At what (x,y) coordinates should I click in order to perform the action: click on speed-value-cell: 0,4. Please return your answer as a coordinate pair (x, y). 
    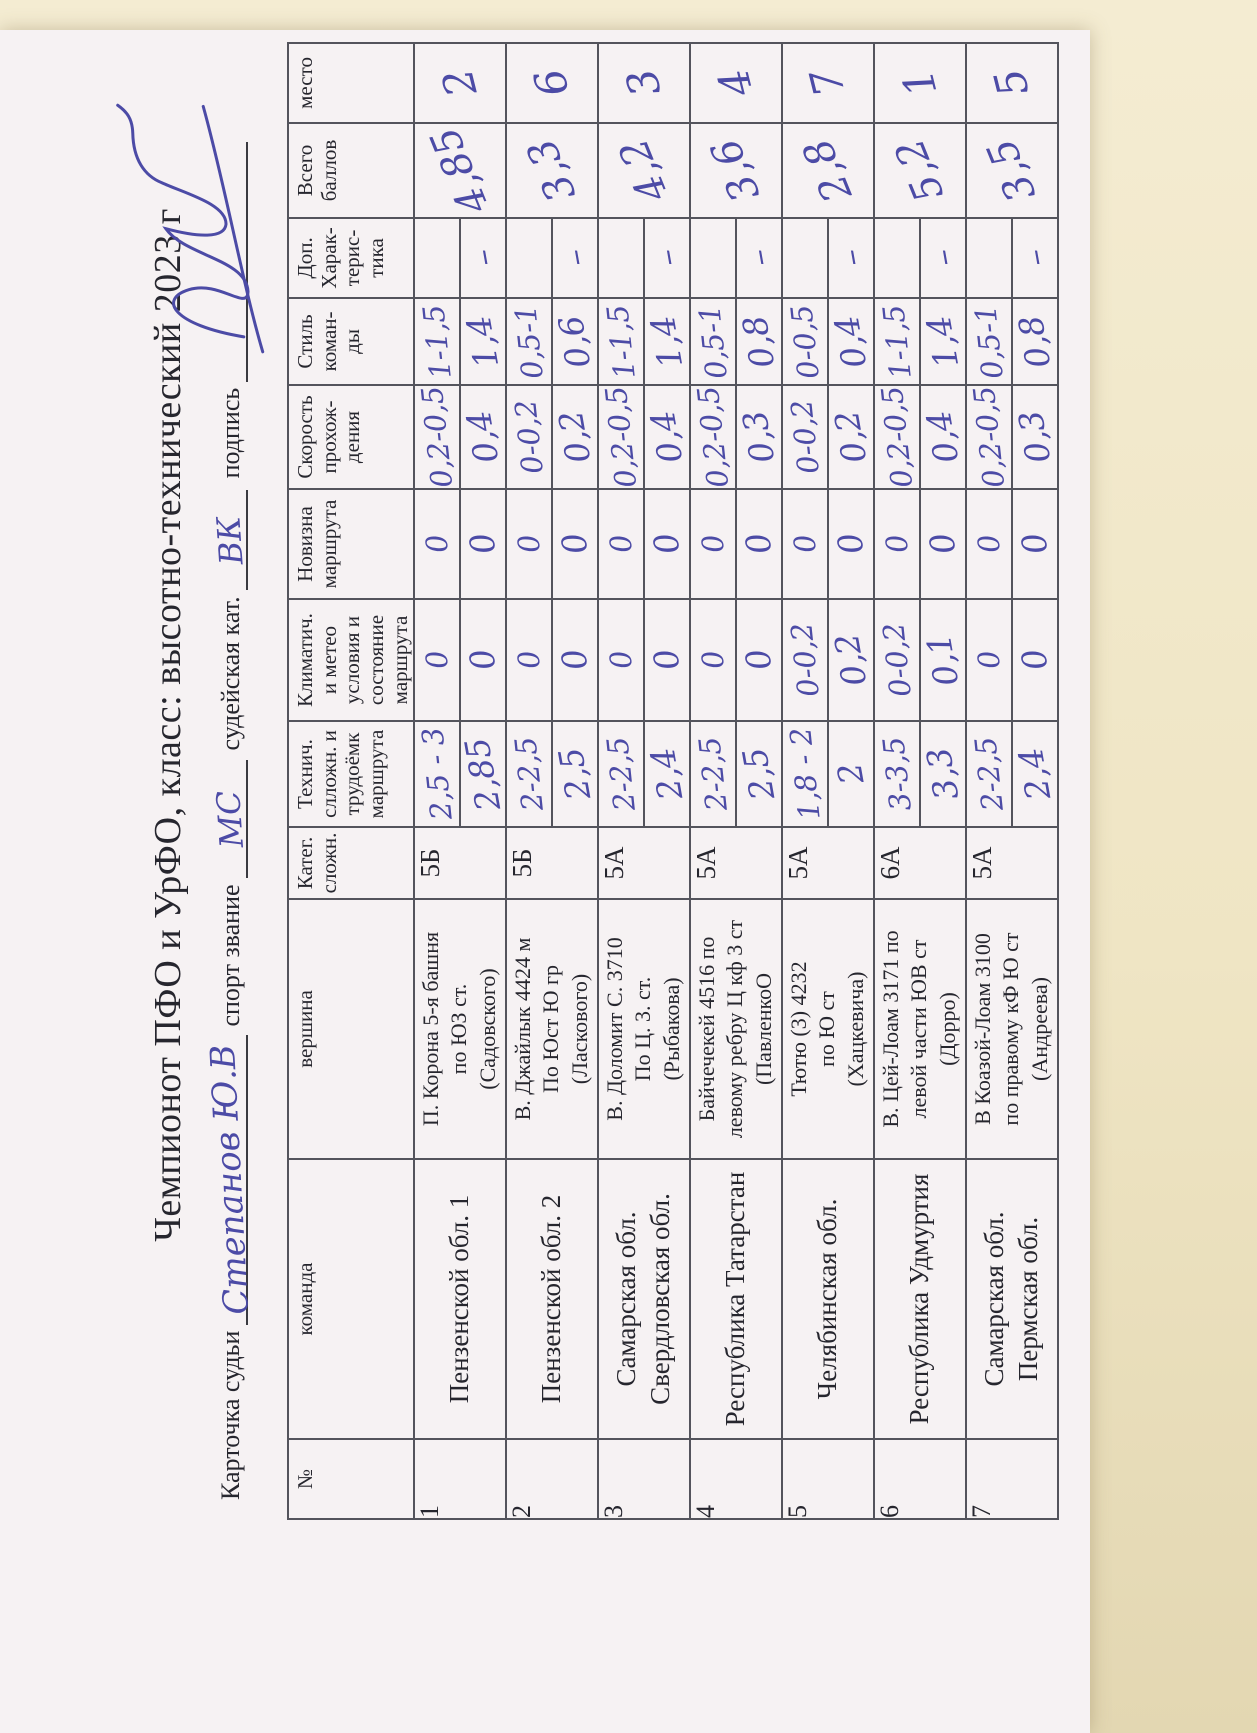
    Looking at the image, I should click on (942, 436).